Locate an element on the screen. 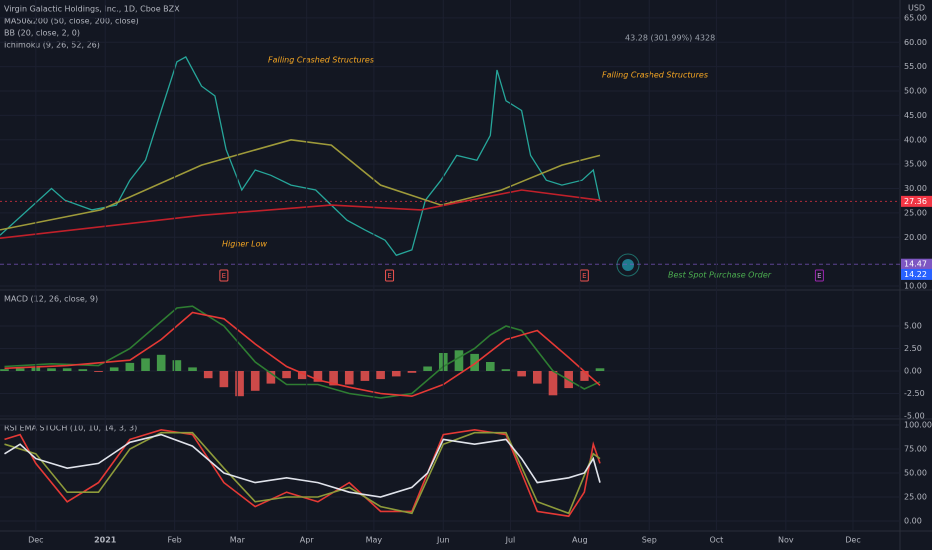  x-tick-label: Feb is located at coordinates (175, 540).